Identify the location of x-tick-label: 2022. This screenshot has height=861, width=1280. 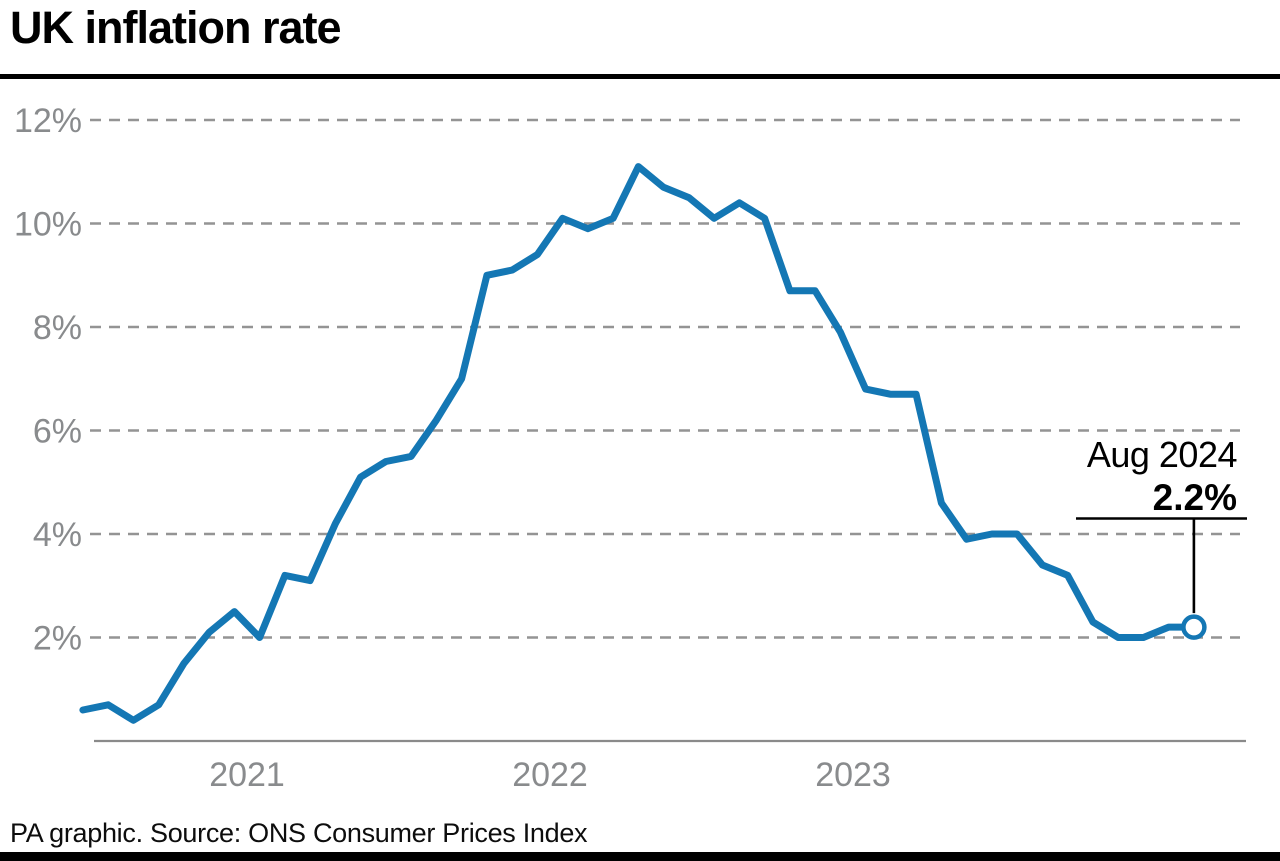
(550, 775).